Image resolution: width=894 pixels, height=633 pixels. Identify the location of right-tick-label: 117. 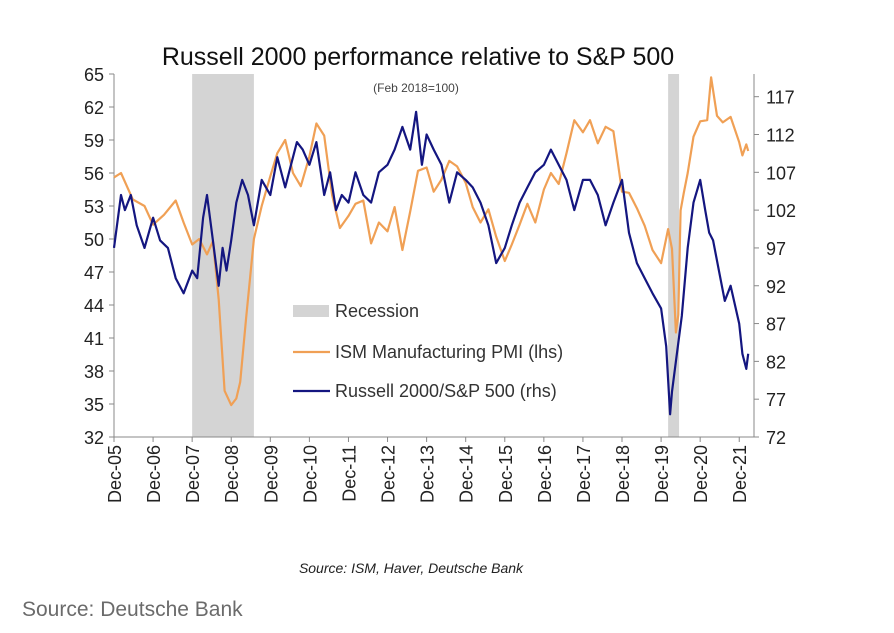
(780, 98).